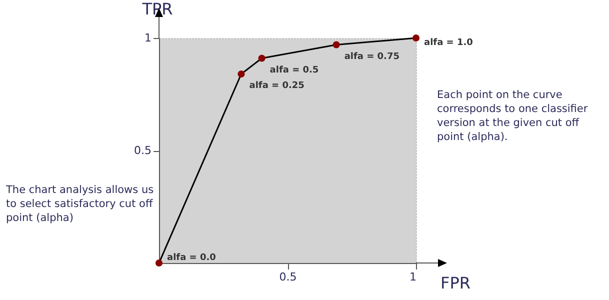 This screenshot has width=609, height=300. I want to click on annotation: alfa = 0.0, so click(191, 258).